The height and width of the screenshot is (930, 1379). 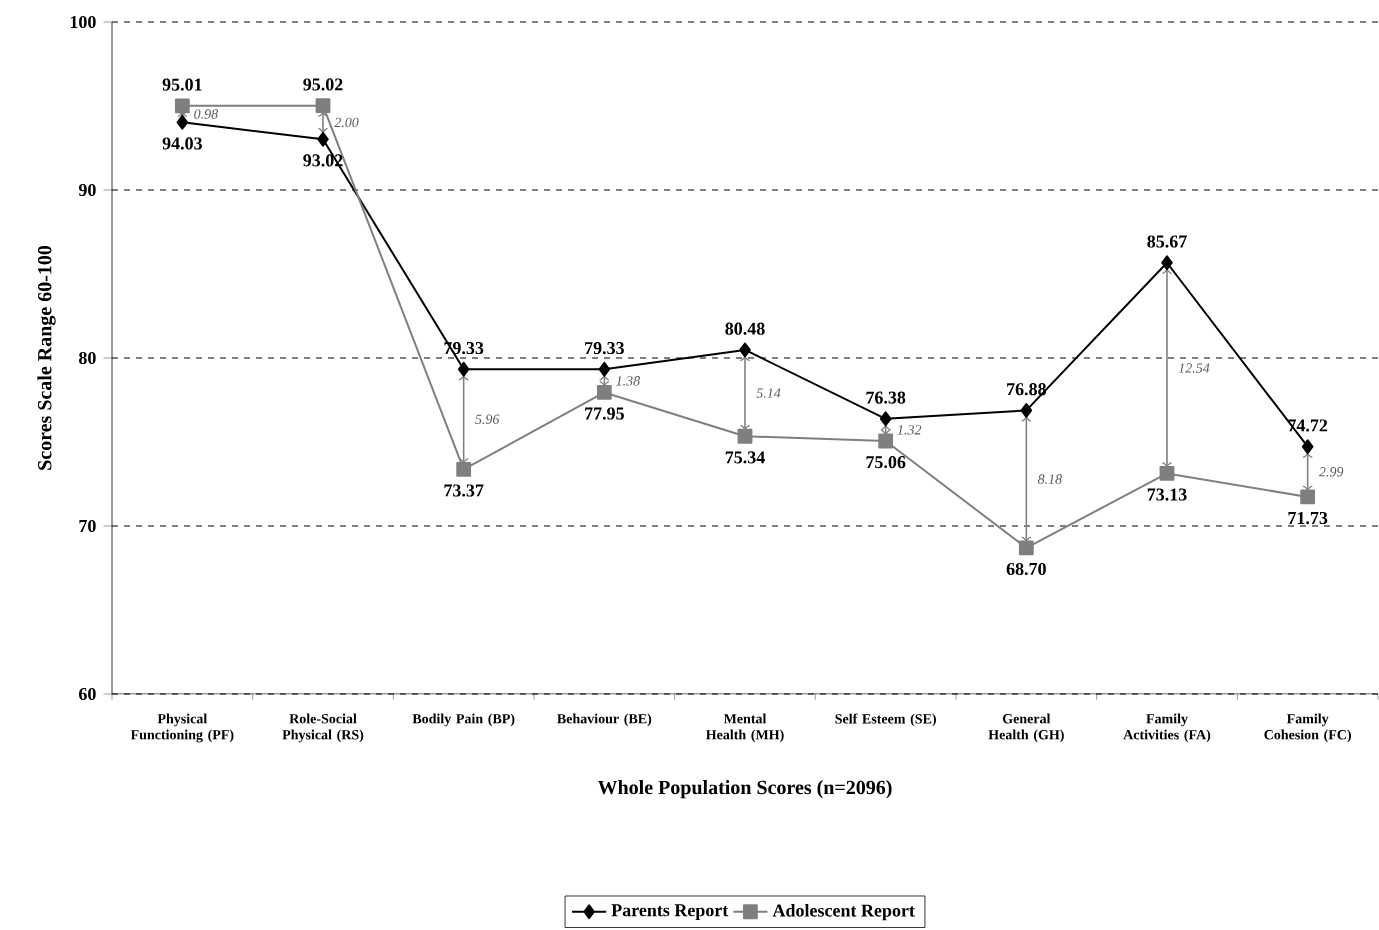 I want to click on annotation: 2.99, so click(x=1331, y=472).